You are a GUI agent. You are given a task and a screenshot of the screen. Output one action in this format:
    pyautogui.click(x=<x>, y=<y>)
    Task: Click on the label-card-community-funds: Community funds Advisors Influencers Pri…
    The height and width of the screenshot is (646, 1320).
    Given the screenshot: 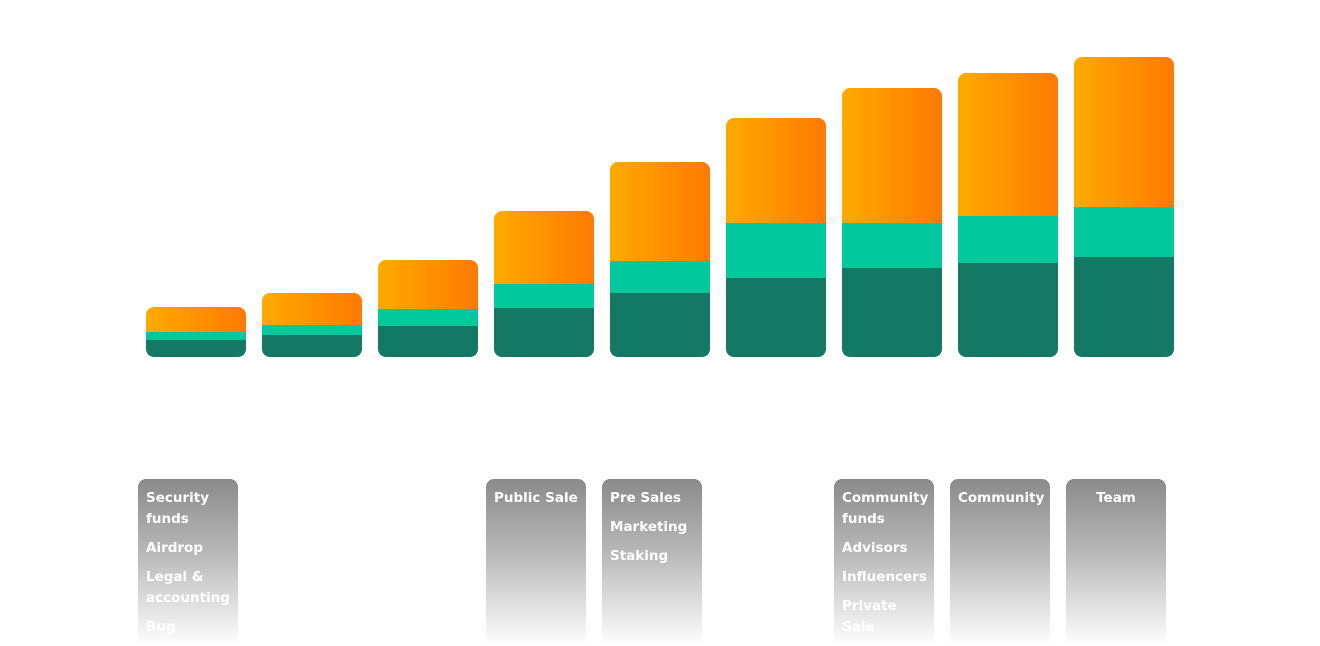 What is the action you would take?
    pyautogui.click(x=884, y=562)
    